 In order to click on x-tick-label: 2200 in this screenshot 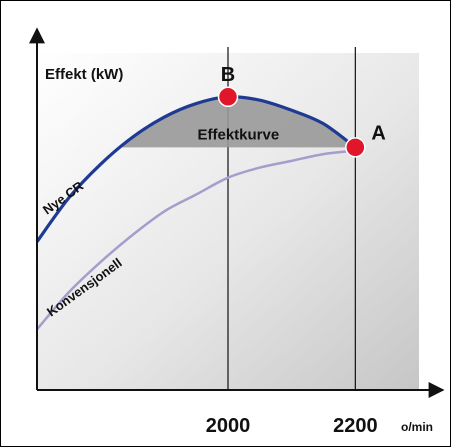, I will do `click(355, 426)`.